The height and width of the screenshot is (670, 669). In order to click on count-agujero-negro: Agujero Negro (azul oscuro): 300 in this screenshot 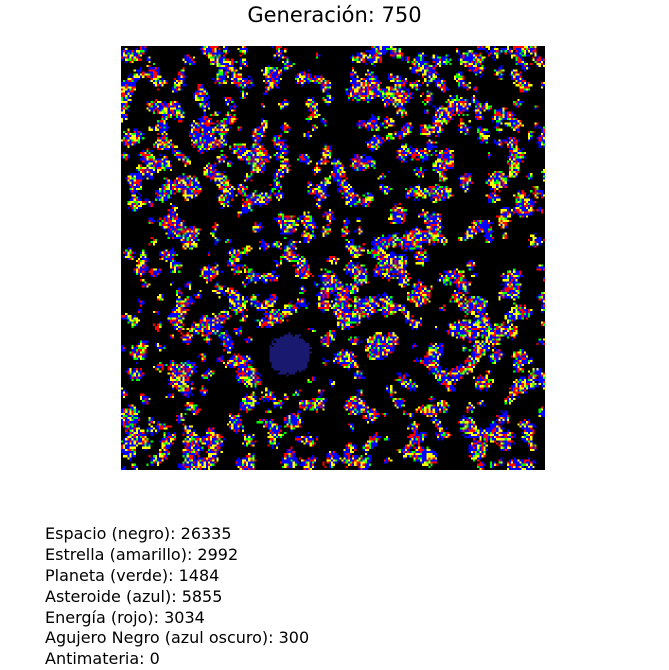, I will do `click(177, 638)`.